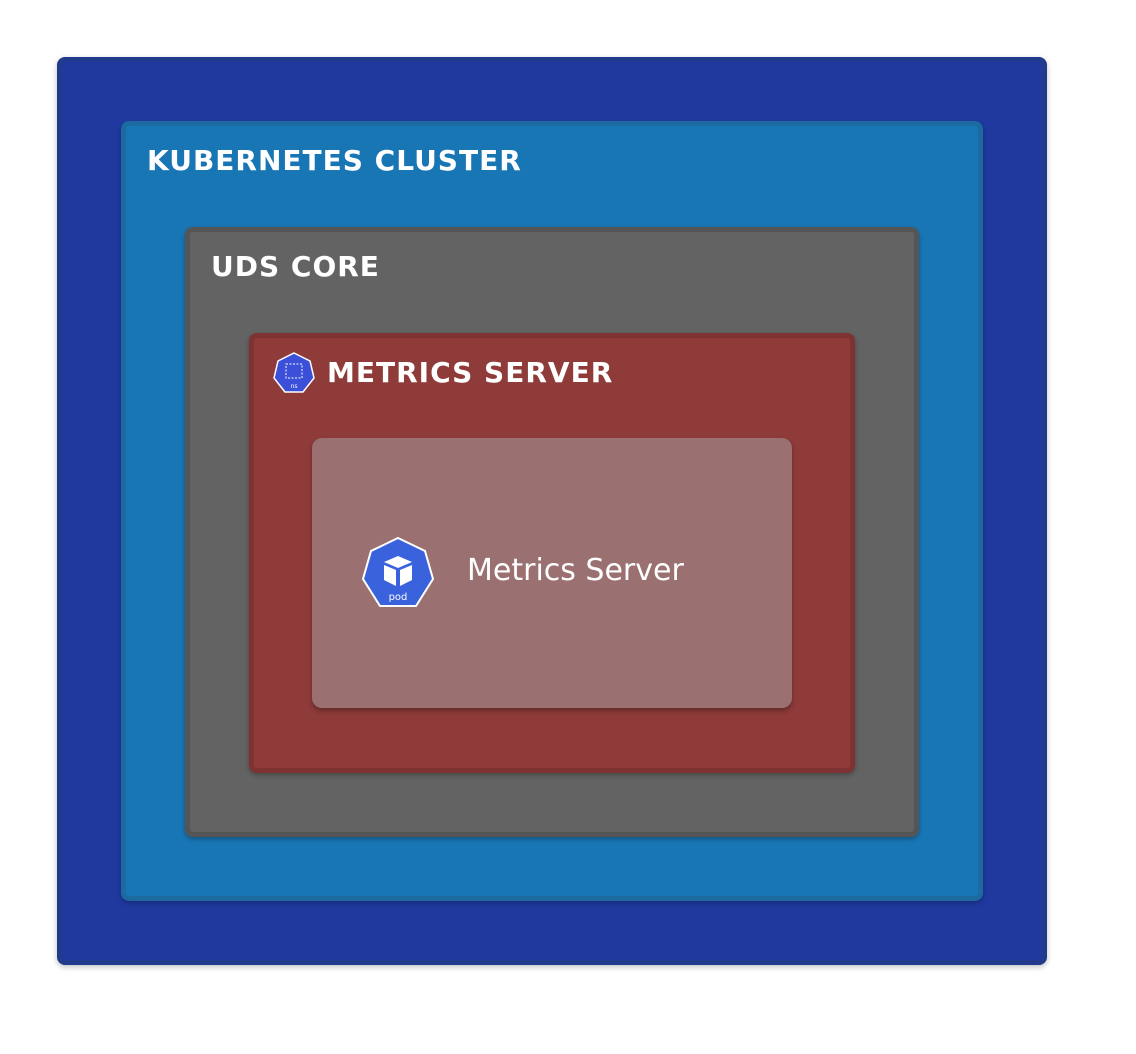  What do you see at coordinates (295, 266) in the screenshot?
I see `uds-core-label: UDS CORE` at bounding box center [295, 266].